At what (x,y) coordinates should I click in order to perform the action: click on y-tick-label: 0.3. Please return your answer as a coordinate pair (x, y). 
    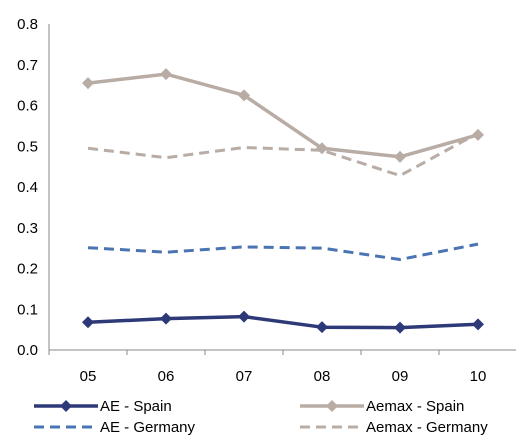
    Looking at the image, I should click on (27, 228).